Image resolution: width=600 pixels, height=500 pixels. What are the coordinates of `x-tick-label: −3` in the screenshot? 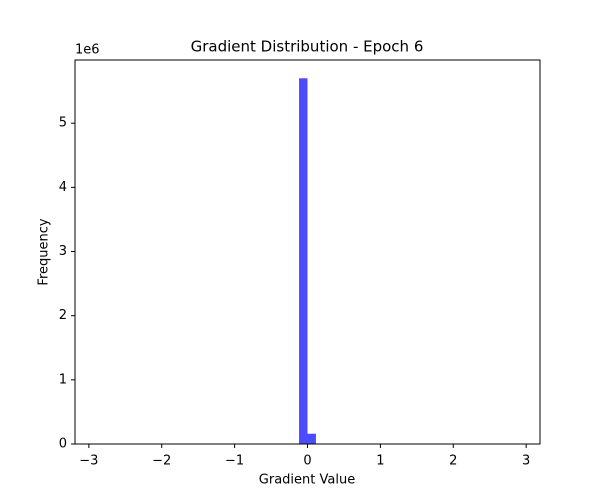 It's located at (88, 461).